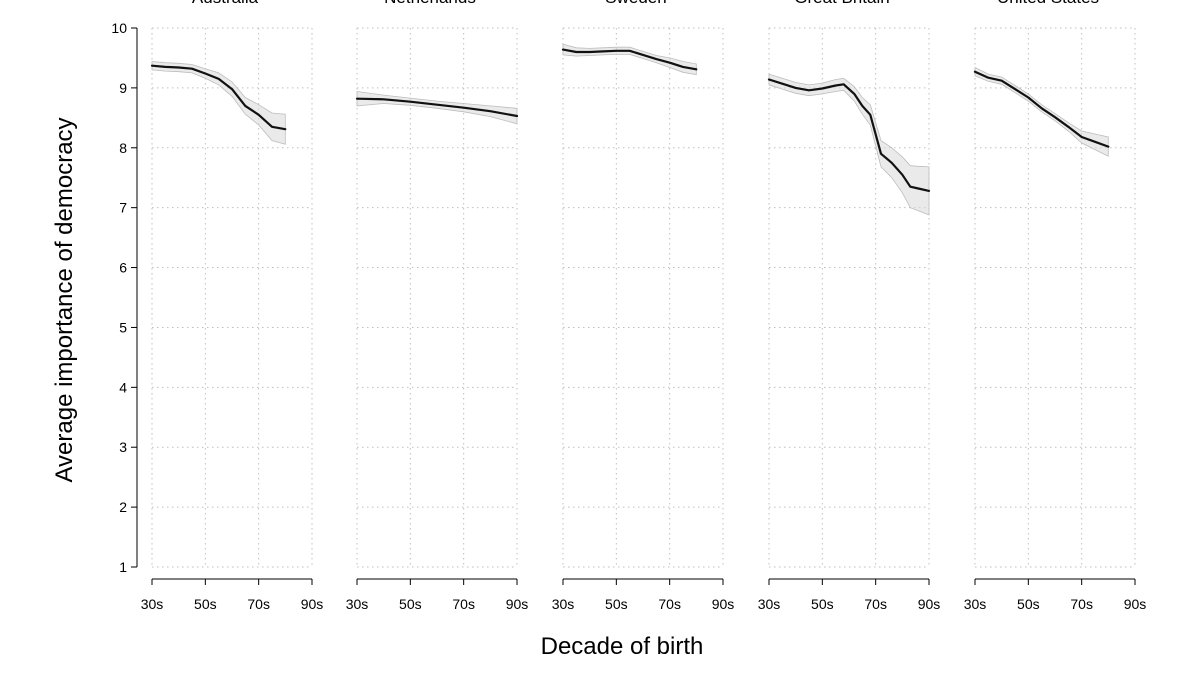 The width and height of the screenshot is (1200, 675). Describe the element at coordinates (64, 299) in the screenshot. I see `y-axis-title: Average importance of democracy` at that location.